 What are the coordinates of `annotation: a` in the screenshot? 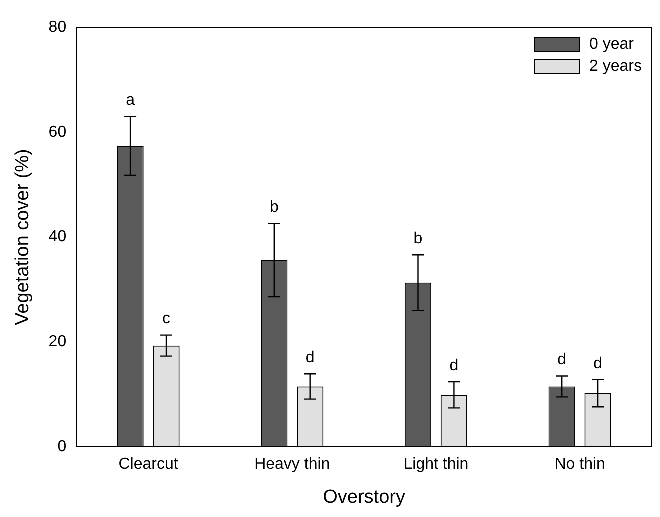 It's located at (131, 101).